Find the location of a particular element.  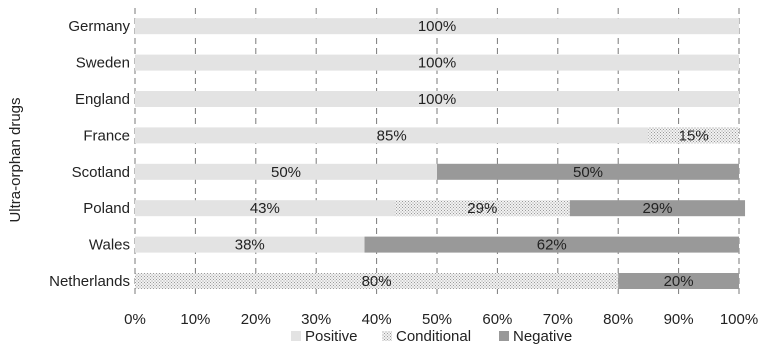

x-tick-label: 70% is located at coordinates (558, 319).